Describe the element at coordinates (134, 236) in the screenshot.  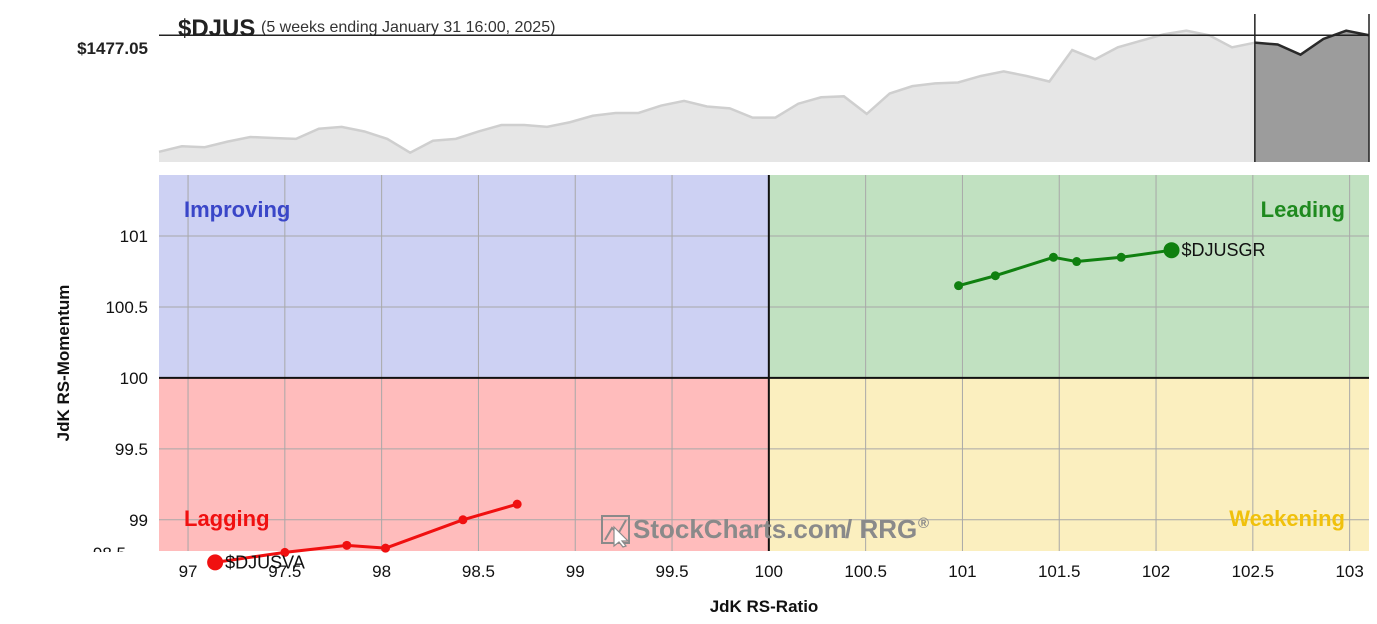
I see `y-tick-label: 101` at that location.